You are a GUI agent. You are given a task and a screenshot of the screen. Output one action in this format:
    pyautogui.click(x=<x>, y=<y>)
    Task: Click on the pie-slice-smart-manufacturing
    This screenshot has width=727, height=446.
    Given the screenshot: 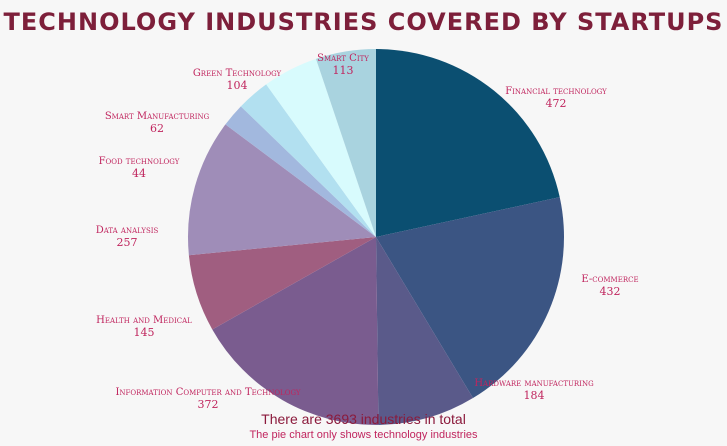 What is the action you would take?
    pyautogui.click(x=308, y=161)
    